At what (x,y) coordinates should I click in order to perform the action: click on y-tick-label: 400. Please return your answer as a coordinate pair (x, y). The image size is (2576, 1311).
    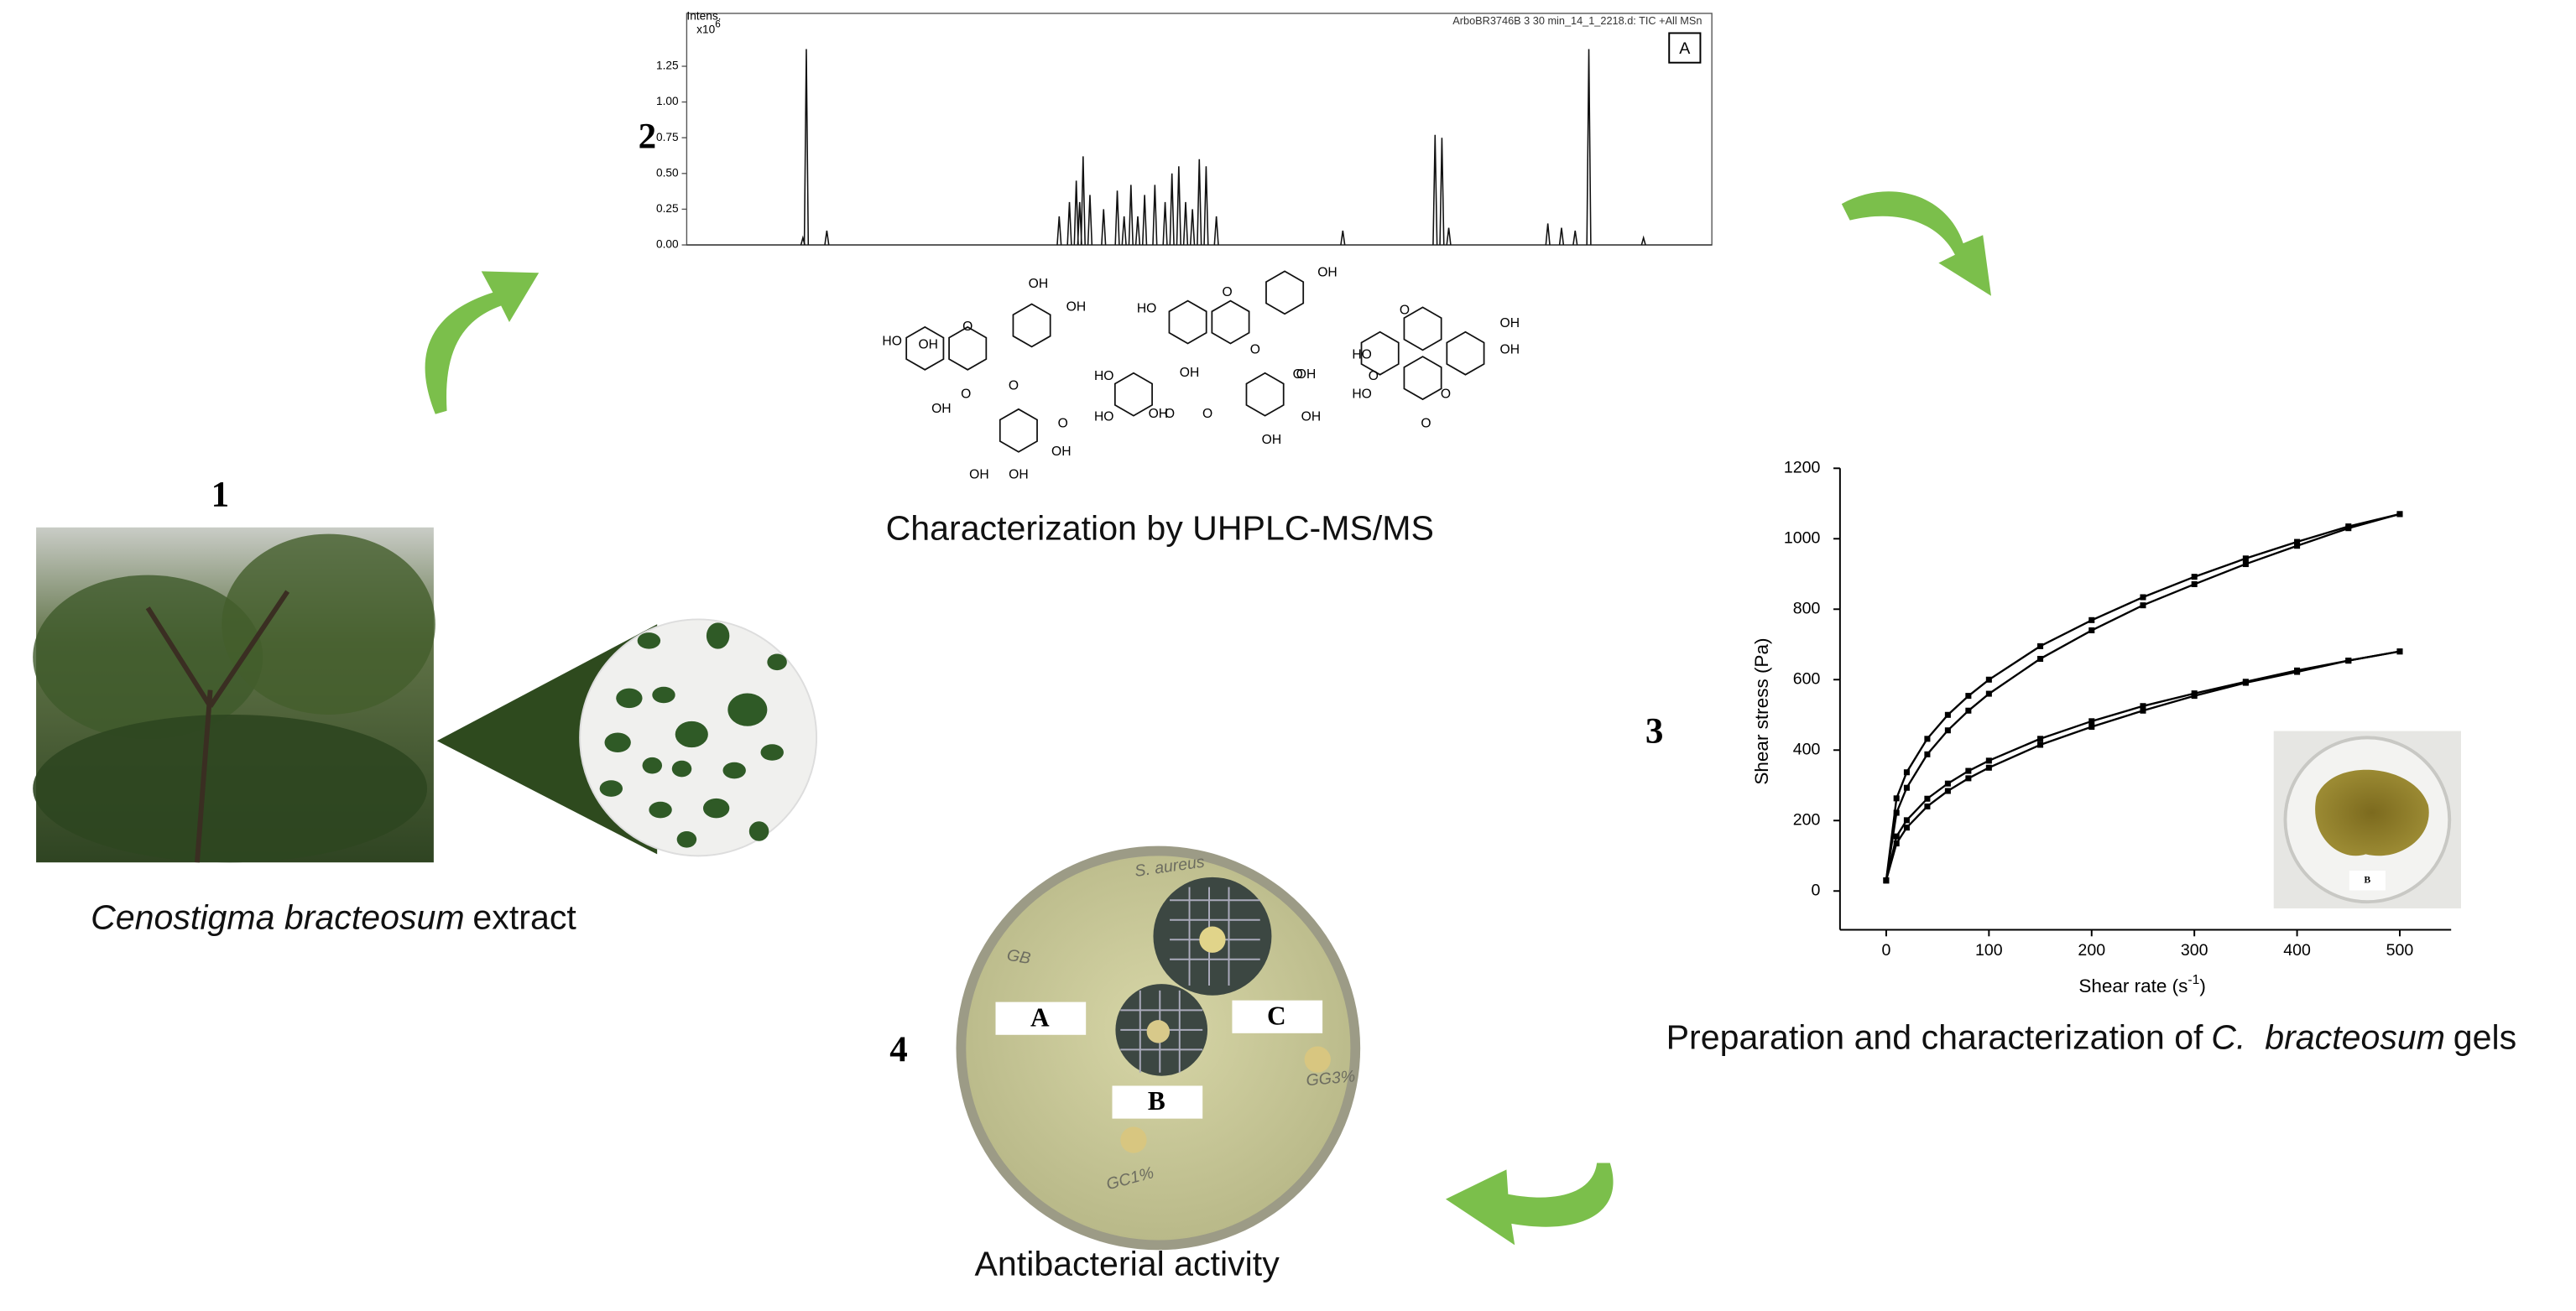
    Looking at the image, I should click on (1807, 749).